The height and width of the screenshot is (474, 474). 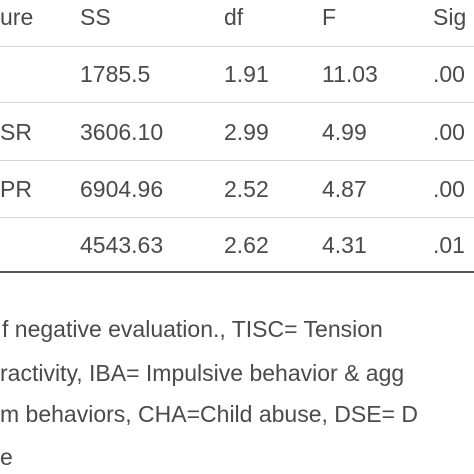 I want to click on table-cell: 6904.96, so click(x=122, y=189).